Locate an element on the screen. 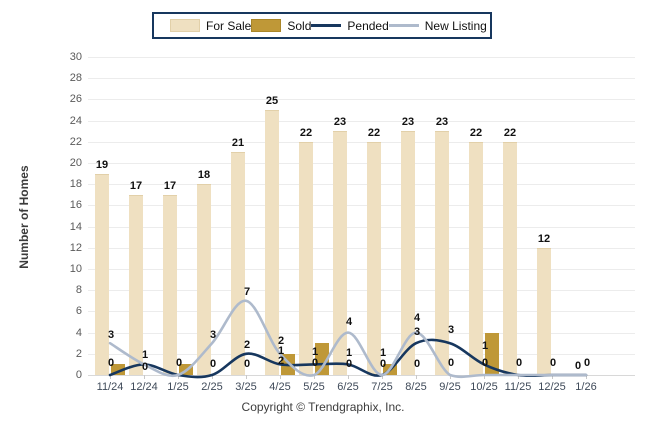 The image size is (646, 434). x-tick-label: 9/25 is located at coordinates (450, 387).